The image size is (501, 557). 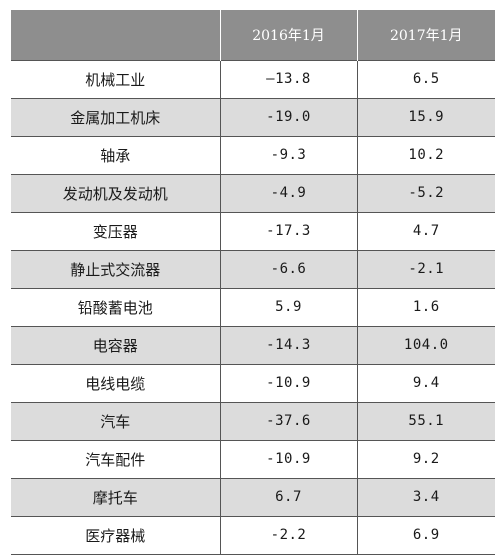 I want to click on row-value-2017: -2.1, so click(x=425, y=269).